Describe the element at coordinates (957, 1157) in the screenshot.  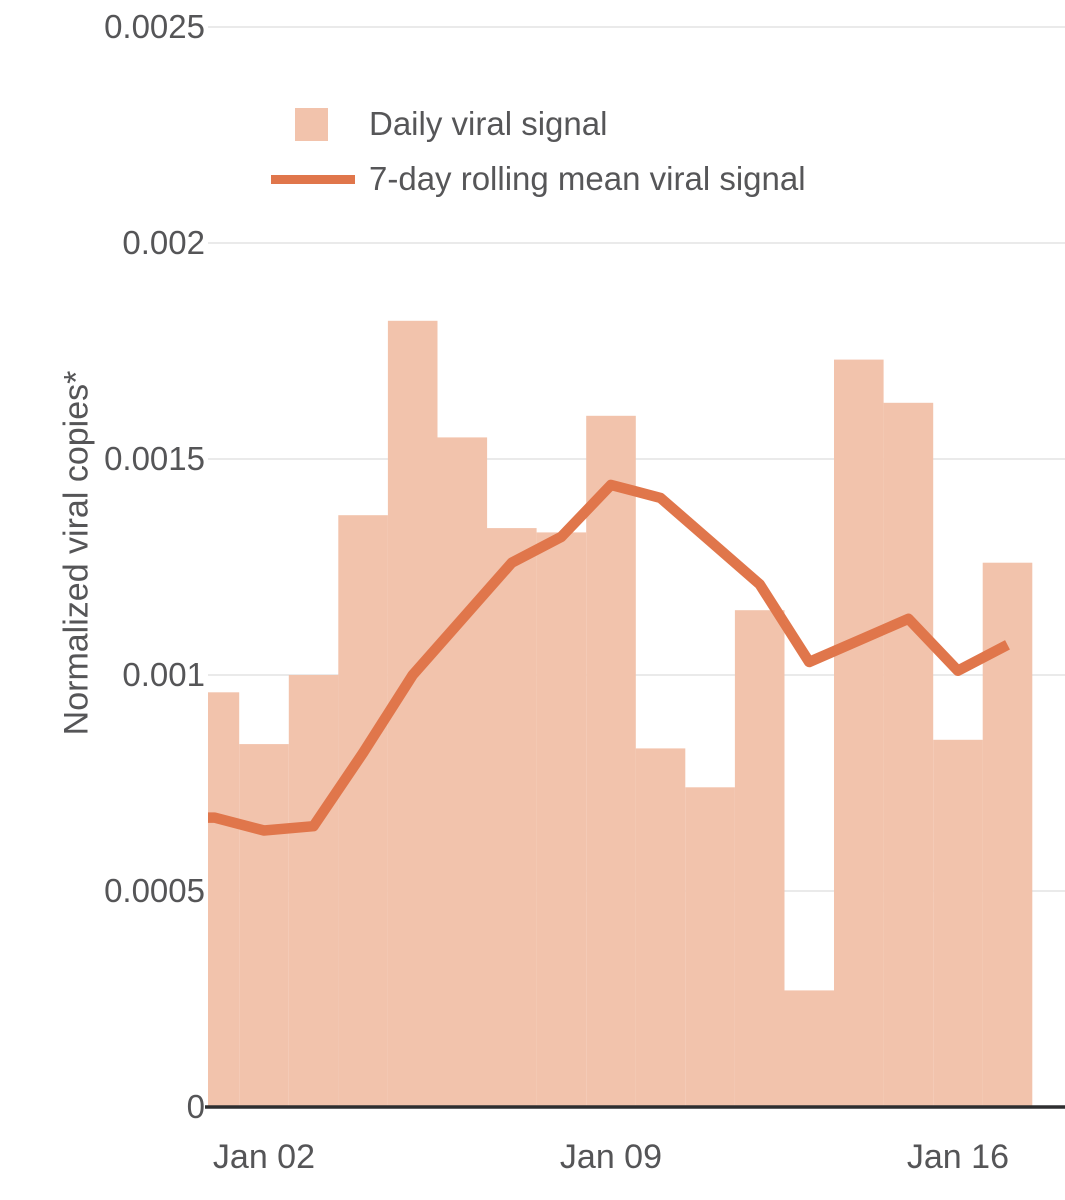
I see `x-tick-label-jan-16: Jan 16` at that location.